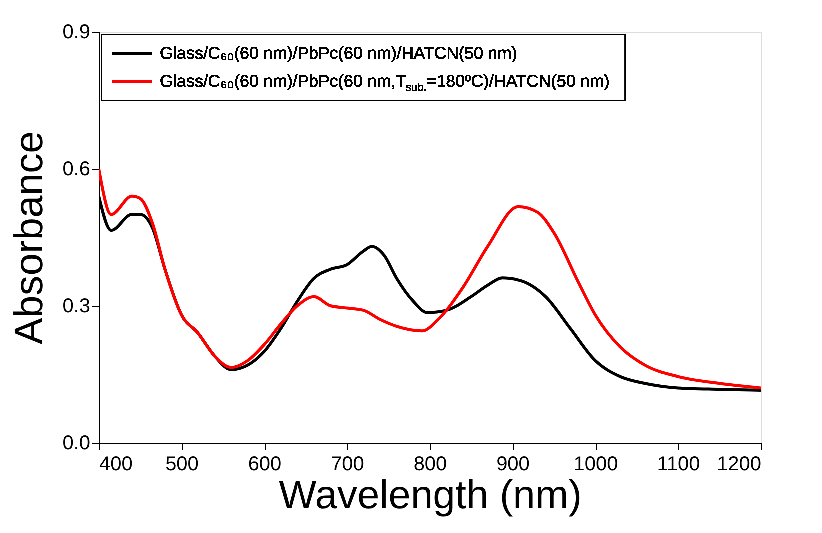 The image size is (822, 533). Describe the element at coordinates (739, 465) in the screenshot. I see `x-tick-label: 1200` at that location.